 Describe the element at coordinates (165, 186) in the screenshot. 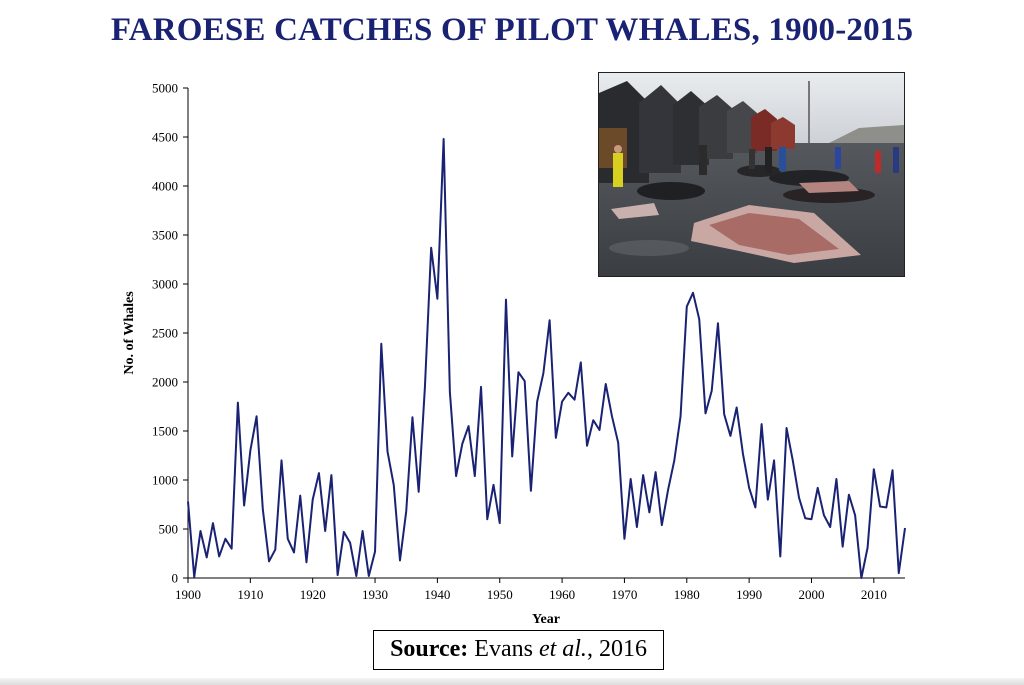

I see `y-tick-label: 4000` at that location.